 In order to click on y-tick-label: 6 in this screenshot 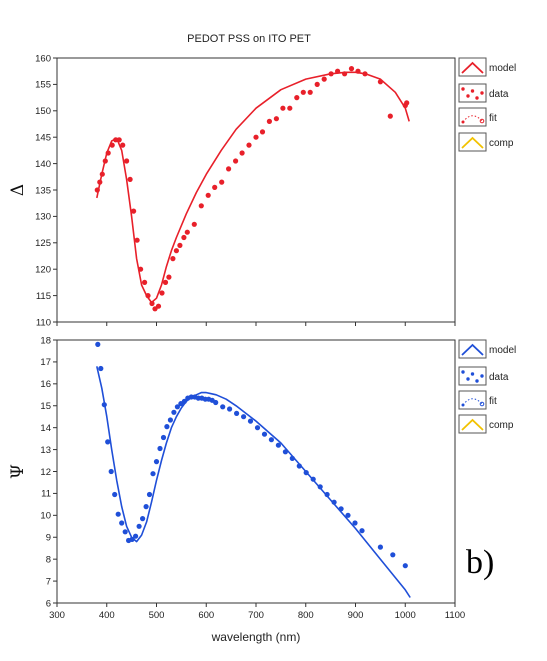, I will do `click(48, 603)`.